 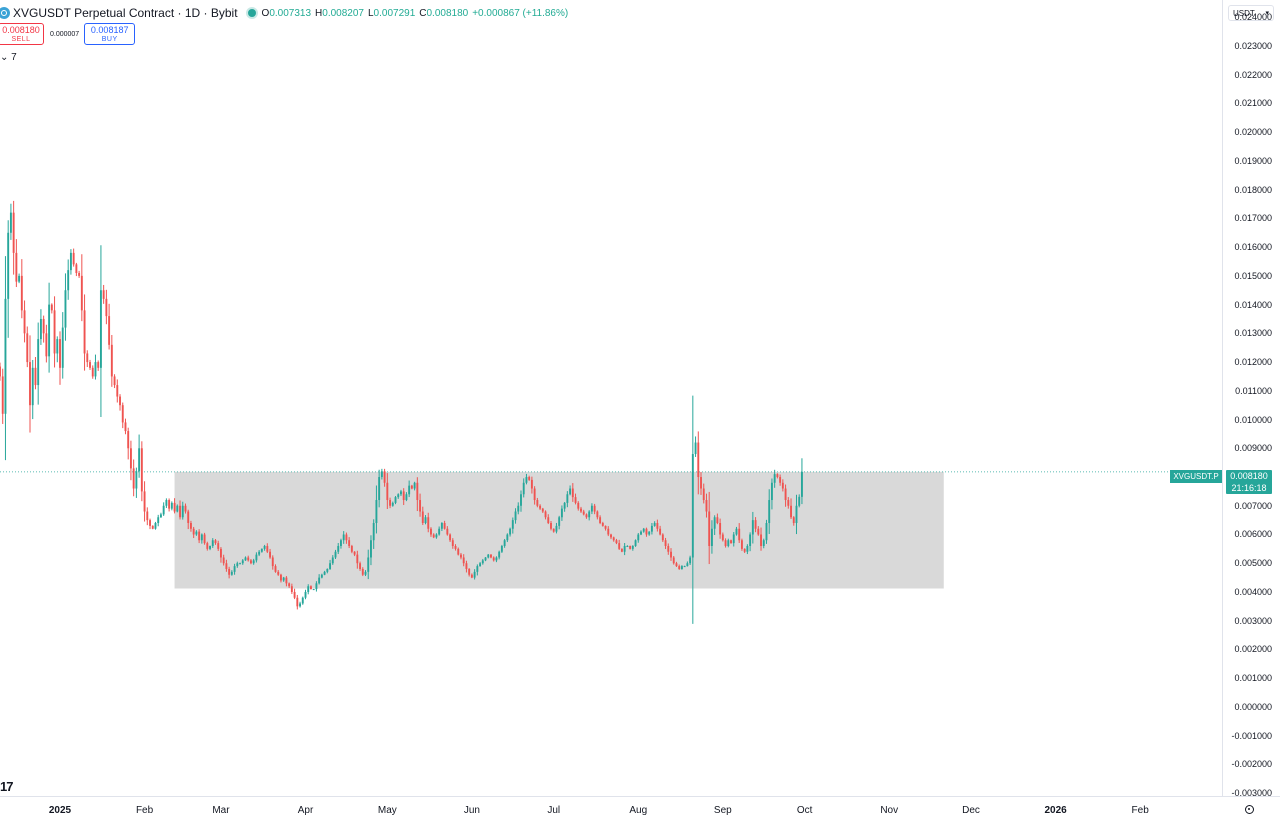 I want to click on buy-button: 0.008187 BUY, so click(x=110, y=34).